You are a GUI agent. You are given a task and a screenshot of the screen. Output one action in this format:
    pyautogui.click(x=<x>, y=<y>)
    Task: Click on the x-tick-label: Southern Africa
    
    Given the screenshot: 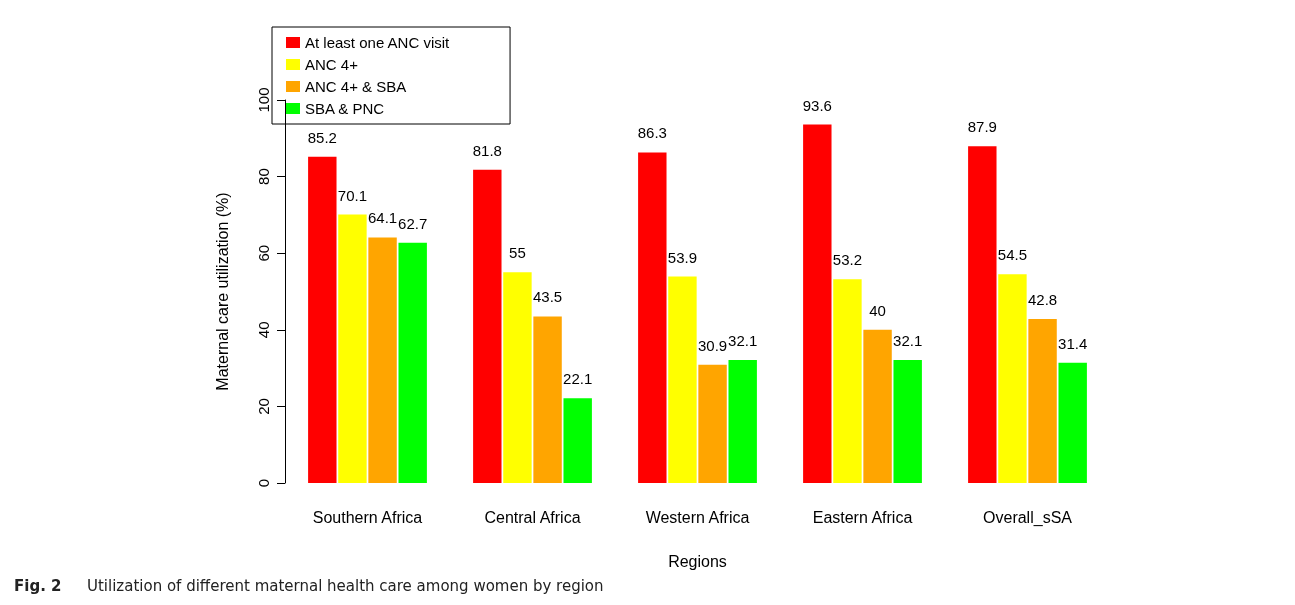 What is the action you would take?
    pyautogui.click(x=367, y=517)
    